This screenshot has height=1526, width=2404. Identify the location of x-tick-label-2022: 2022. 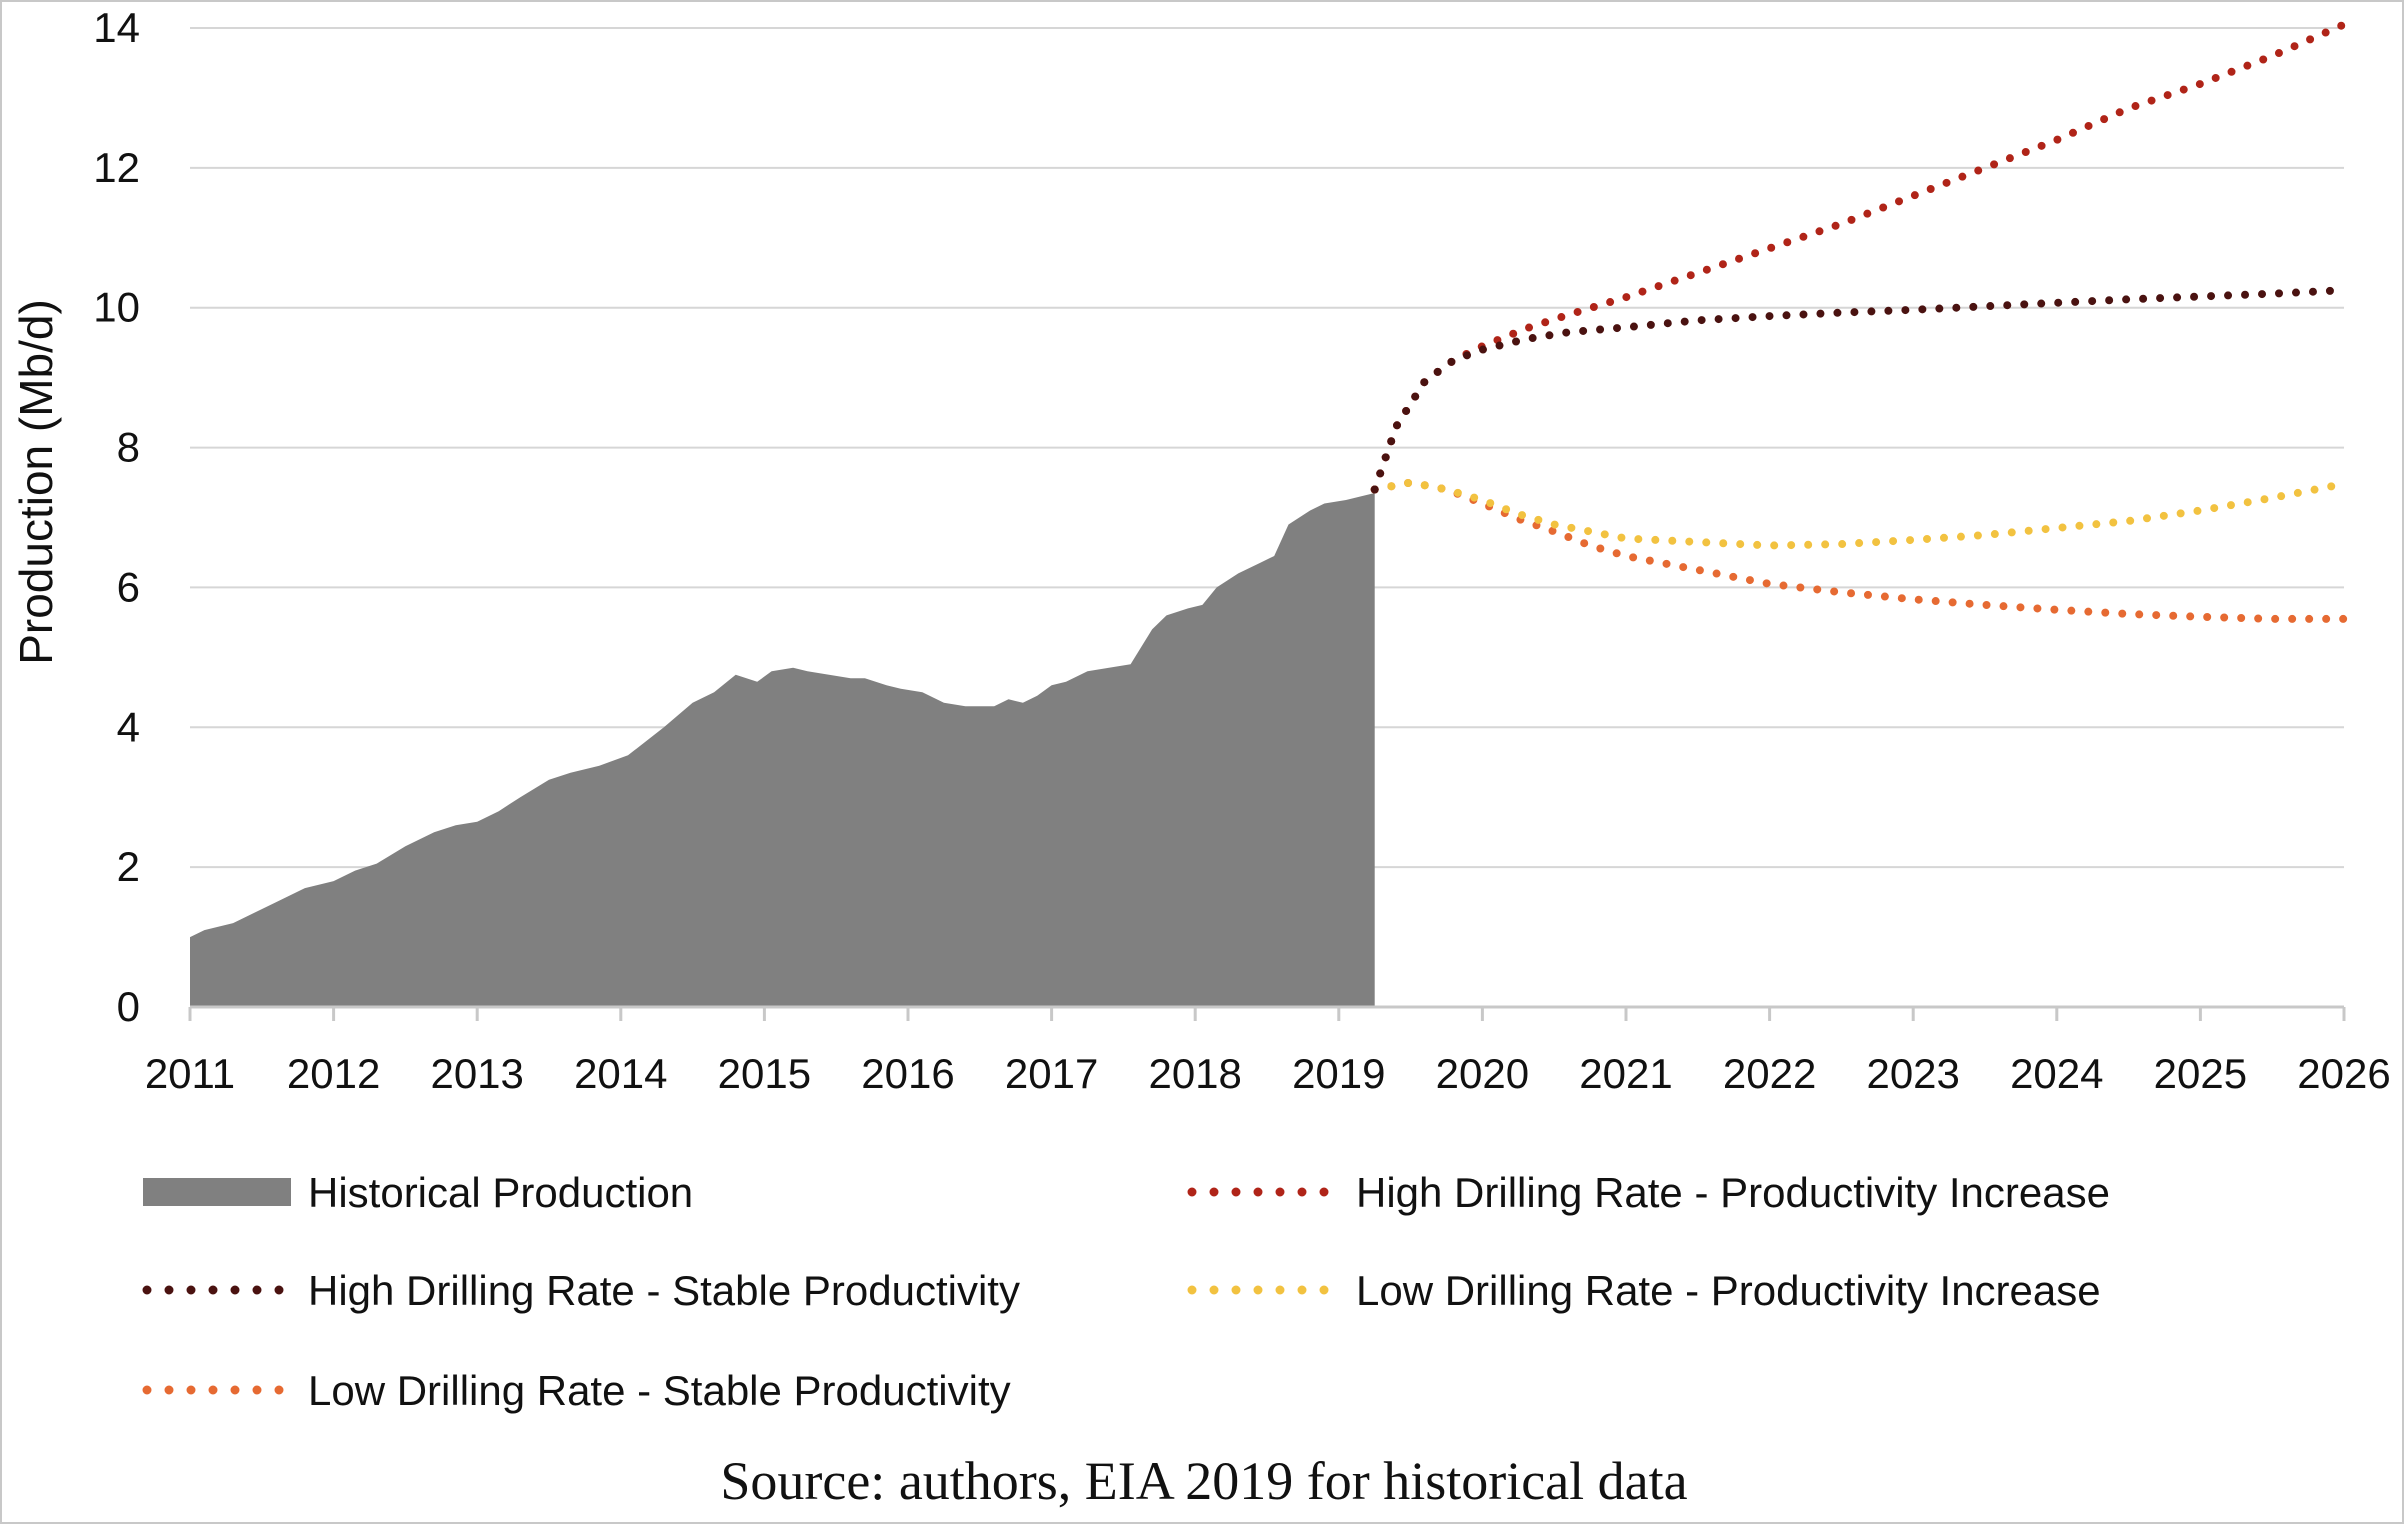
(1769, 1073).